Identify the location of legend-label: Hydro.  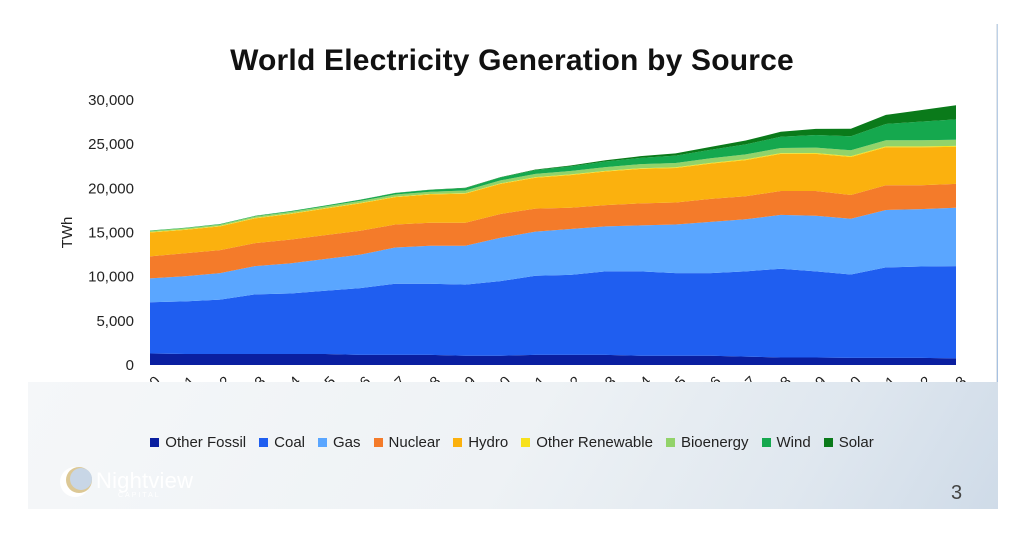
(488, 442).